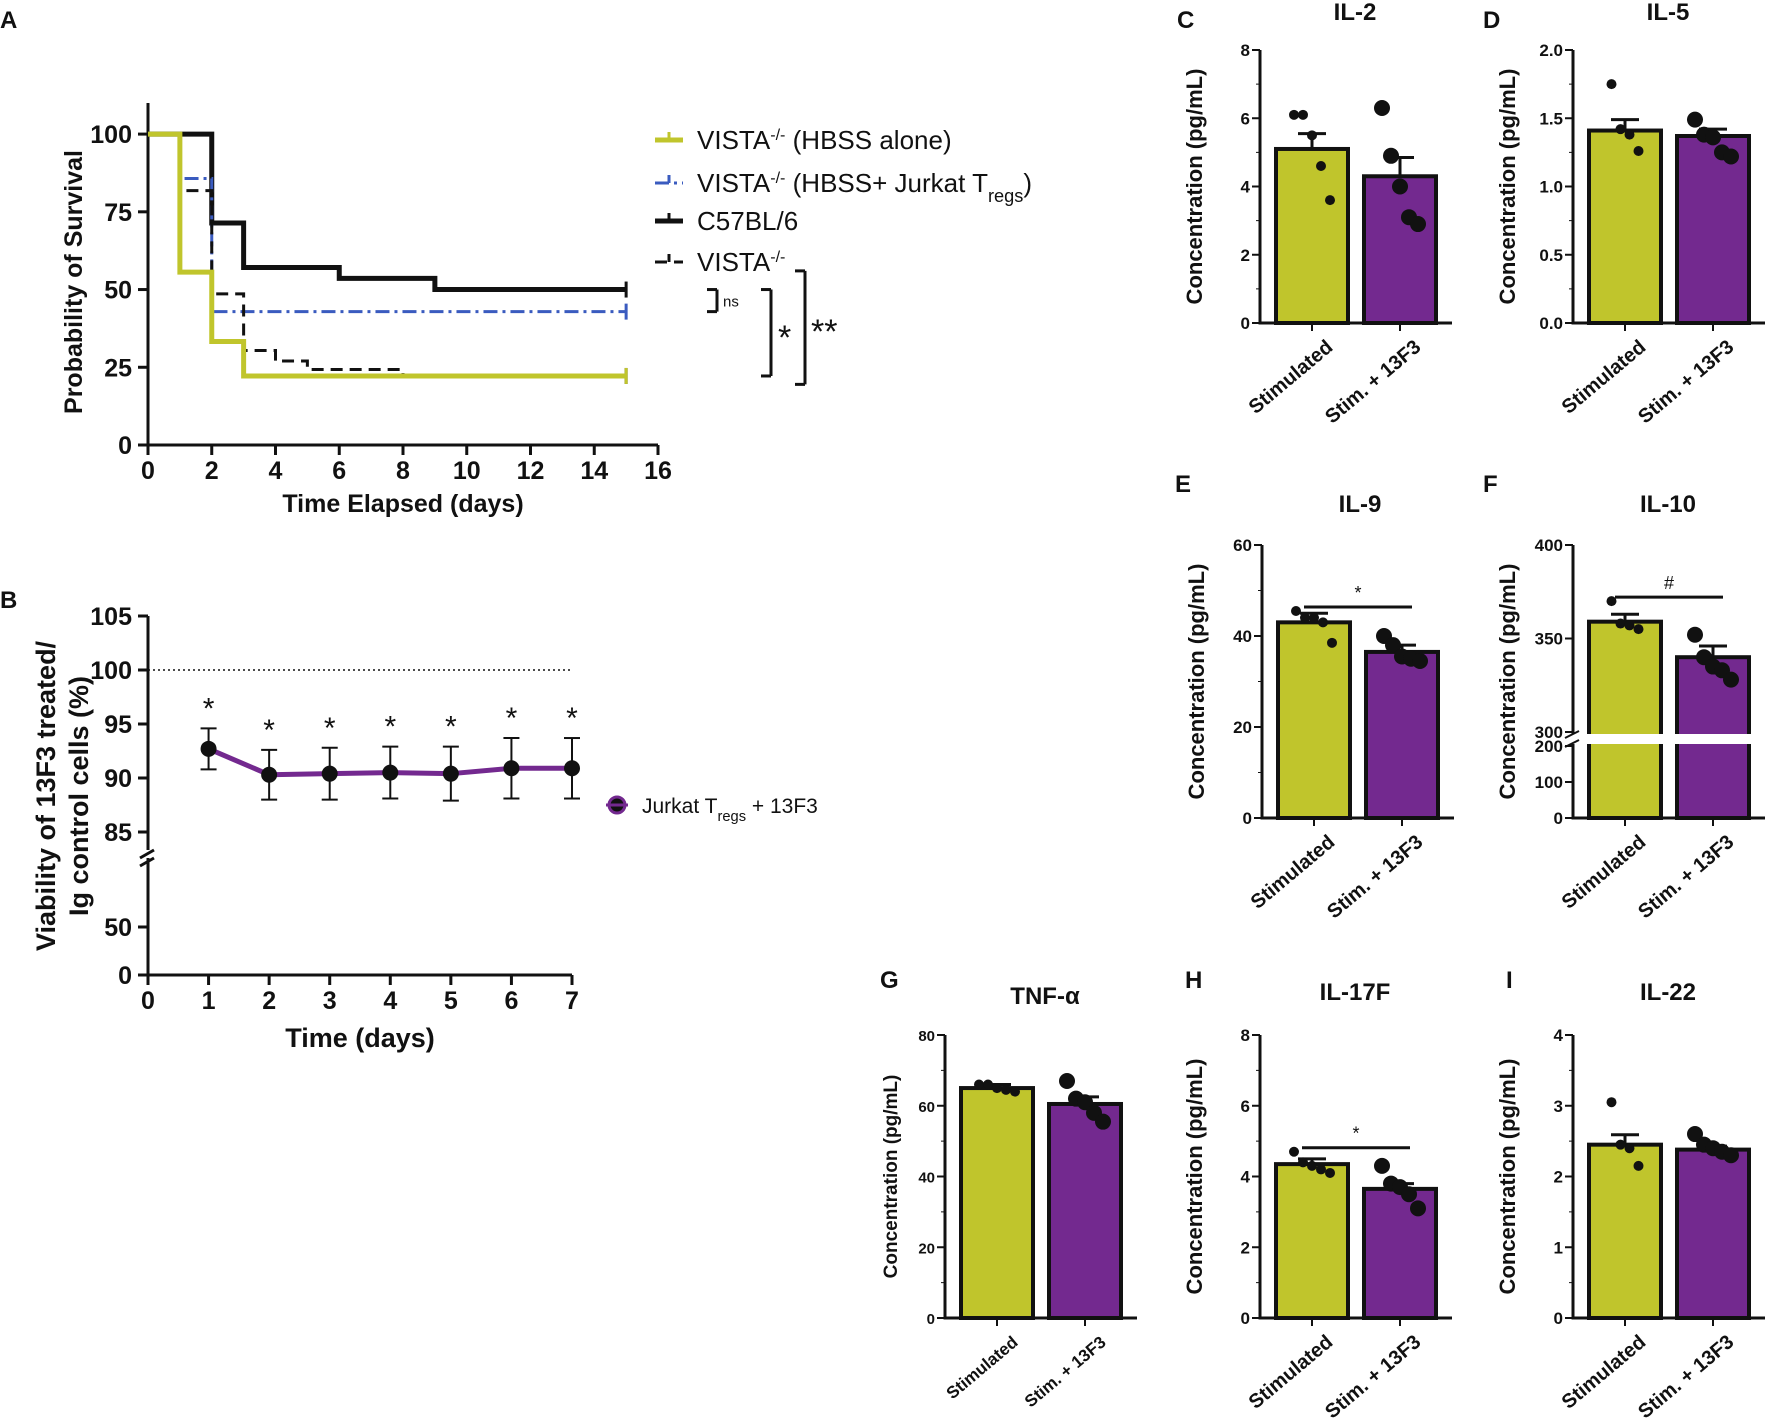 The width and height of the screenshot is (1772, 1425). What do you see at coordinates (1293, 872) in the screenshot?
I see `category-label-e-0: Stimulated` at bounding box center [1293, 872].